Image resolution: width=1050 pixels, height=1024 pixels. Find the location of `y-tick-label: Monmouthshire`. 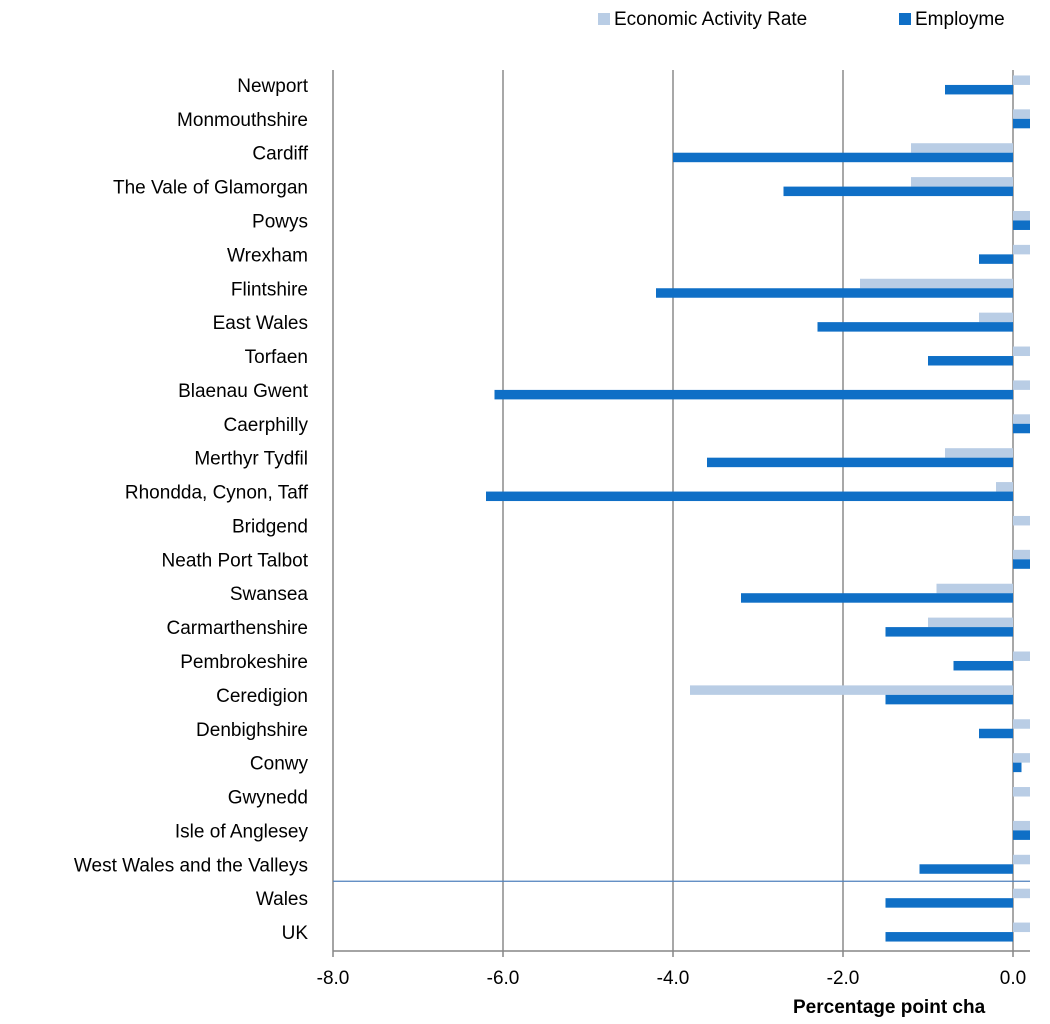

y-tick-label: Monmouthshire is located at coordinates (242, 120).